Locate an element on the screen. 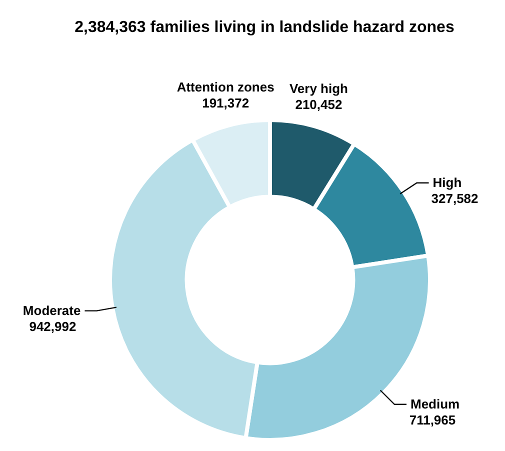  data-label: 191,372 is located at coordinates (226, 103).